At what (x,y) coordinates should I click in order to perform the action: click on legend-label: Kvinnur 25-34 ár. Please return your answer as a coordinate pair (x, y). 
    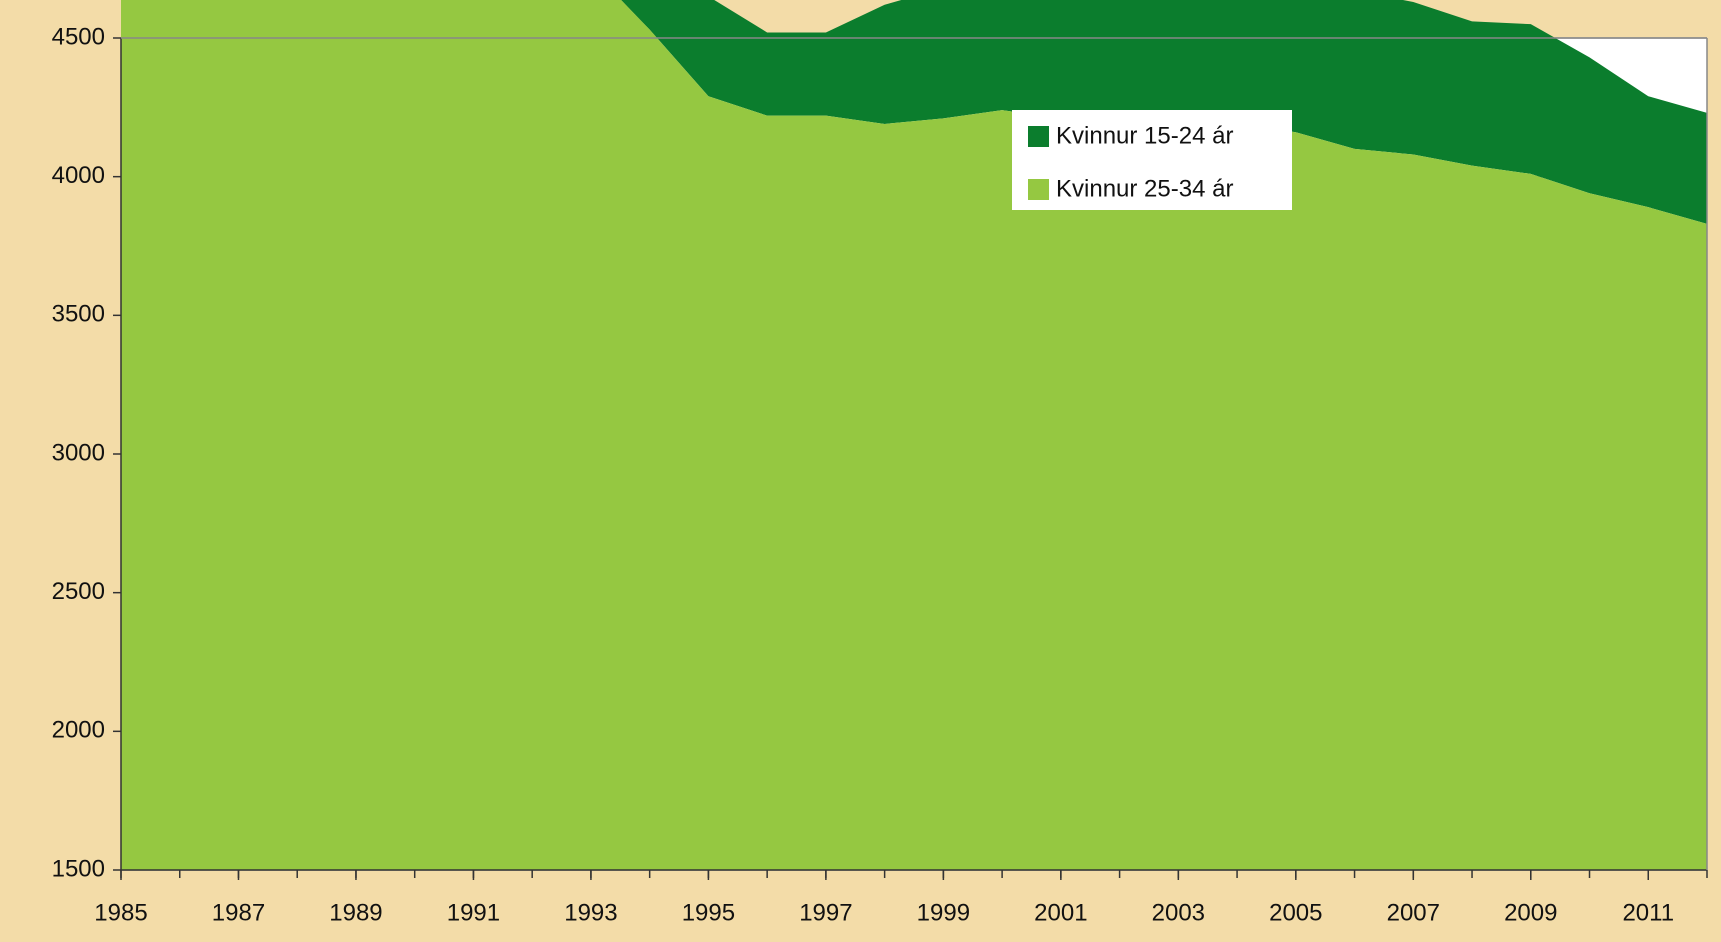
    Looking at the image, I should click on (1144, 188).